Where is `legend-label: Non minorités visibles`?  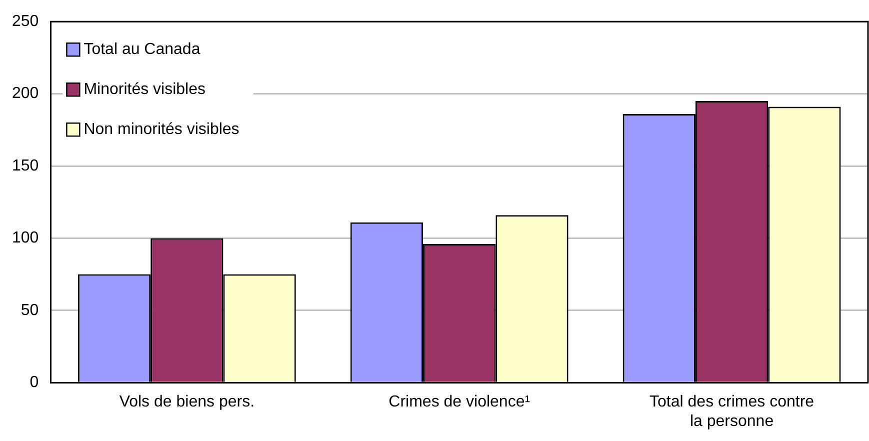
legend-label: Non minorités visibles is located at coordinates (162, 129).